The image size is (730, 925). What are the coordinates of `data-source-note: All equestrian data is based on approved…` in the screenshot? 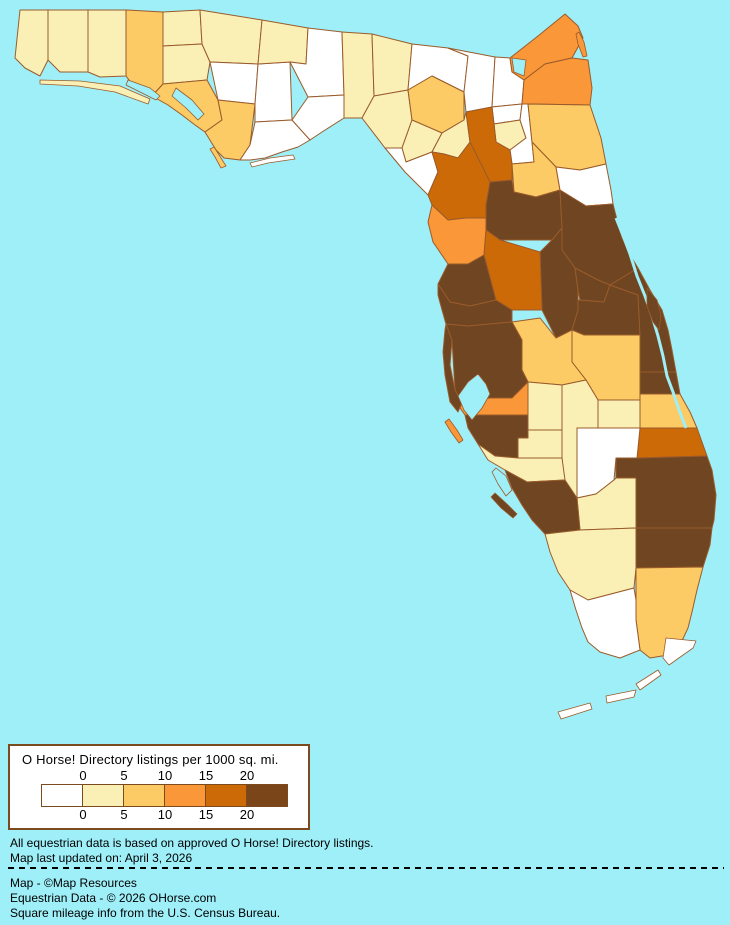 It's located at (192, 843).